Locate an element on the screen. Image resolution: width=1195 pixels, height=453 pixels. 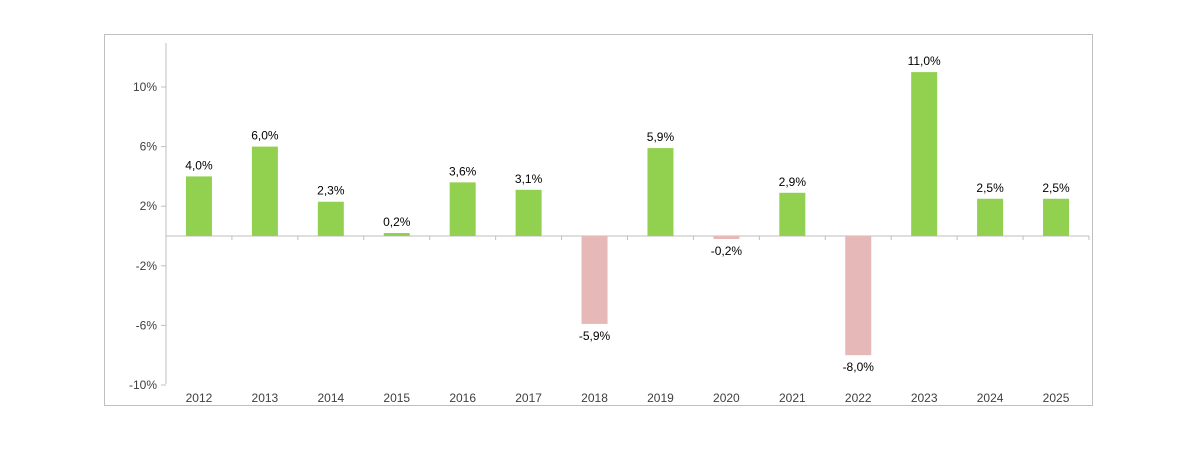
bar-2019 is located at coordinates (660, 192).